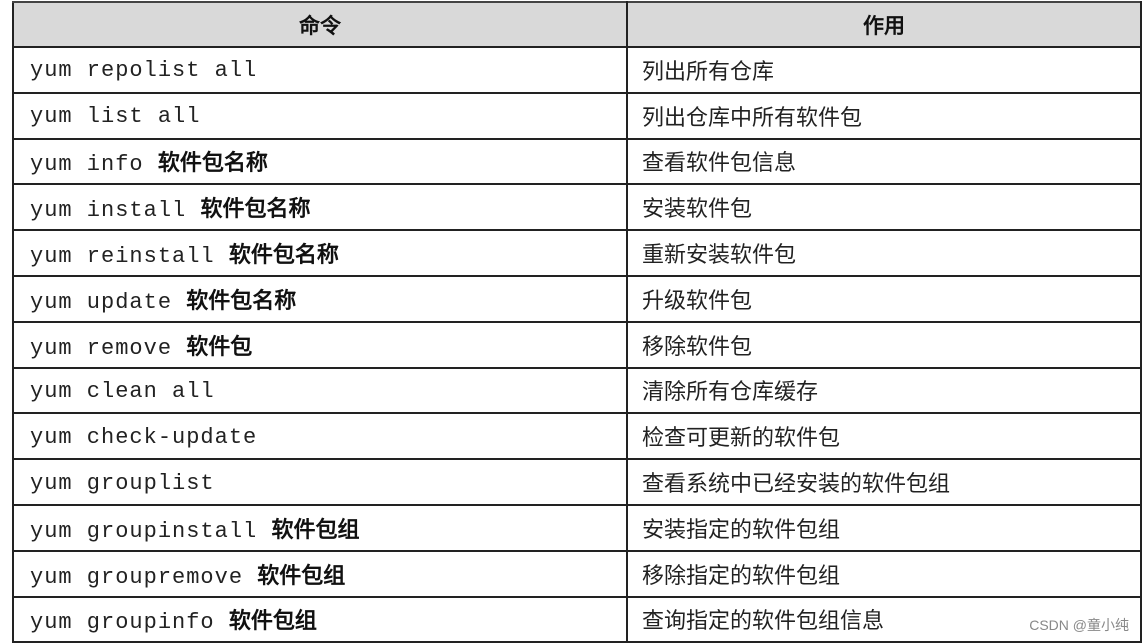  I want to click on command-cell: yum install 软件包名称, so click(320, 207).